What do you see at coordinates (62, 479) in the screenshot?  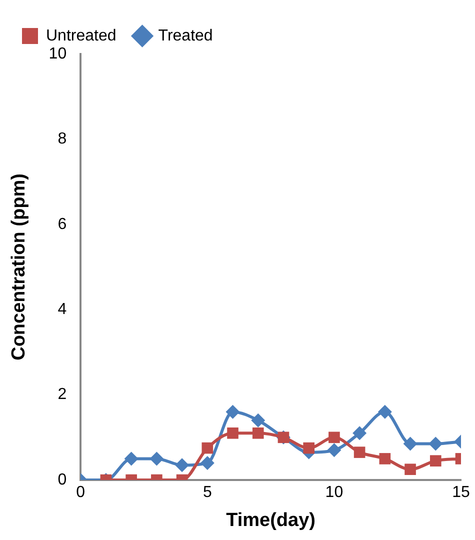 I see `y-tick-label: 0` at bounding box center [62, 479].